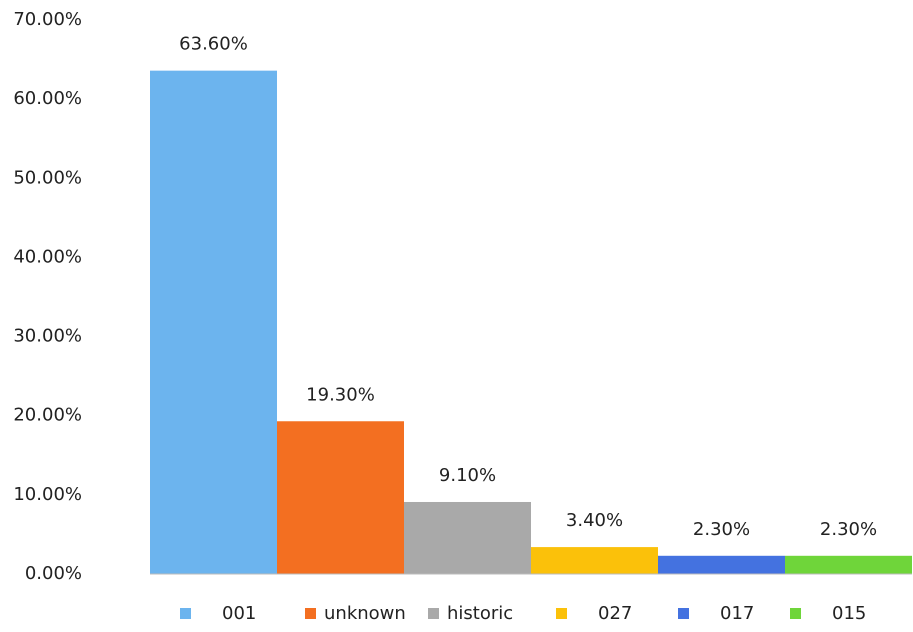 The image size is (913, 632). I want to click on y-tick-label: 70.00%, so click(47, 19).